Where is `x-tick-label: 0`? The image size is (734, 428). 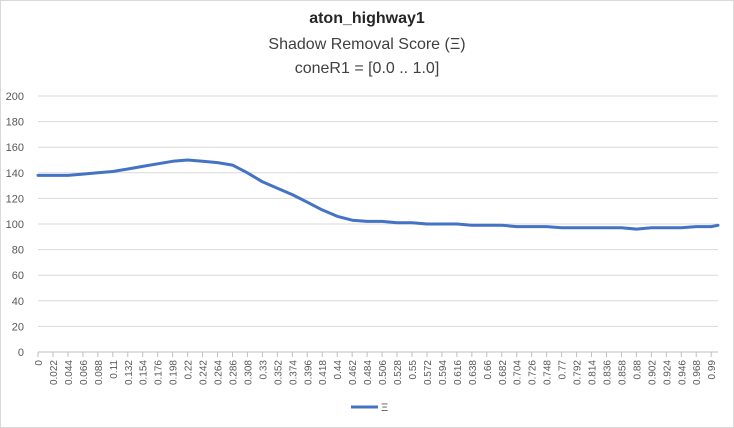
x-tick-label: 0 is located at coordinates (39, 363).